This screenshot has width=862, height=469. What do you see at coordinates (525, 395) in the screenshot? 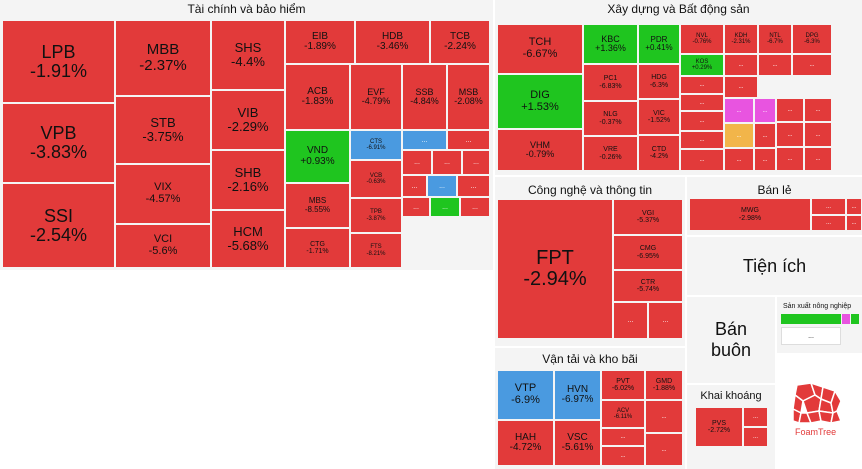
I see `stock-tile-vtp: VTP -6.9%` at bounding box center [525, 395].